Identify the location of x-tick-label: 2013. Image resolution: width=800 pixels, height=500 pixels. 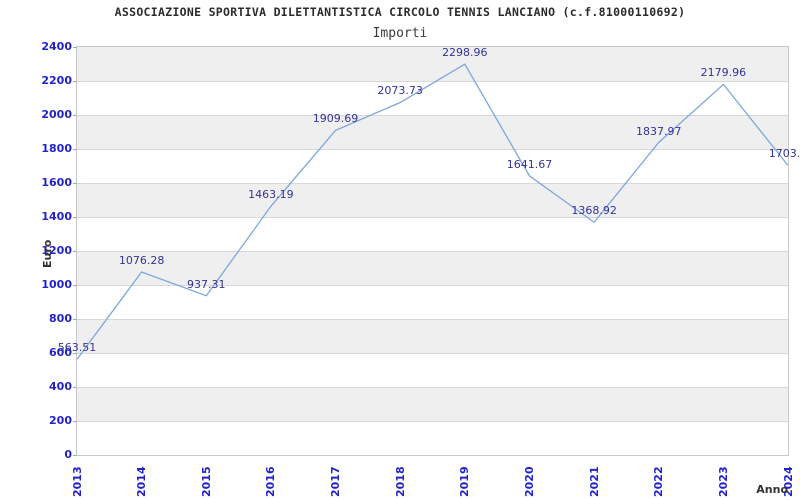
(77, 481).